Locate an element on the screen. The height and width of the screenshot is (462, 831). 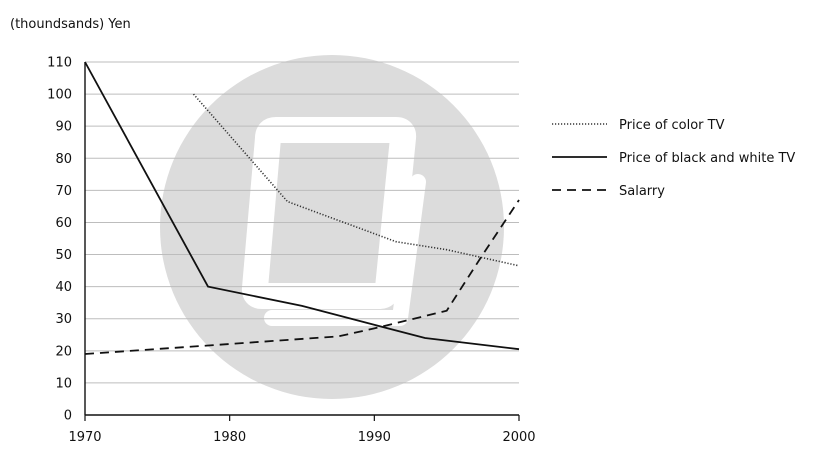
y-tick-label: 10 is located at coordinates (63, 383).